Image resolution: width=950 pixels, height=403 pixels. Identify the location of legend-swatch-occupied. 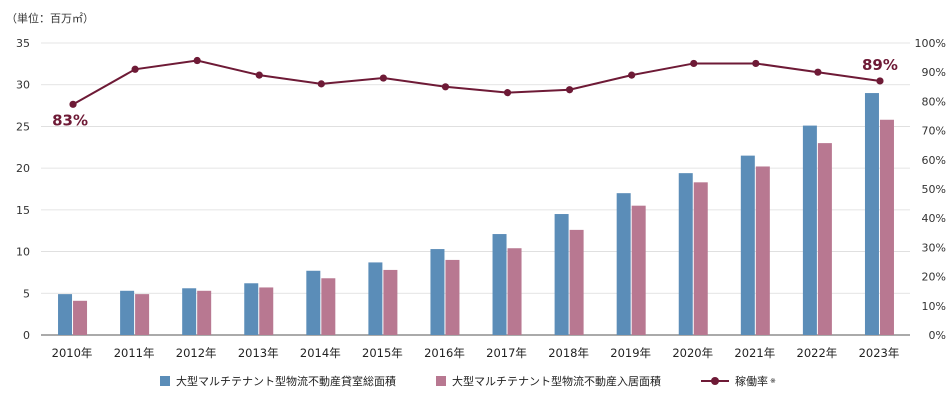
(441, 381).